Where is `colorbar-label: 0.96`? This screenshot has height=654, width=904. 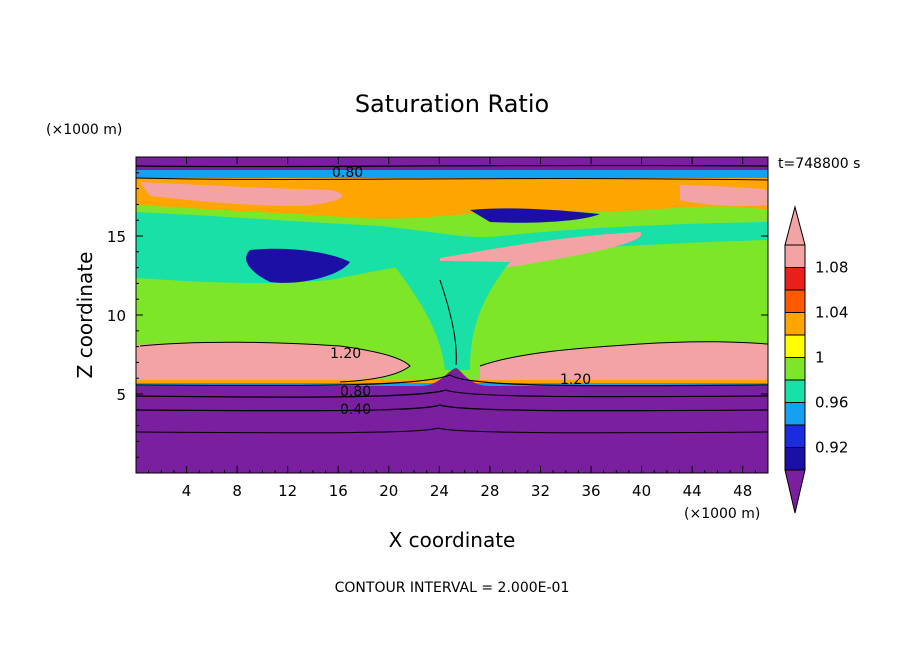
colorbar-label: 0.96 is located at coordinates (831, 403).